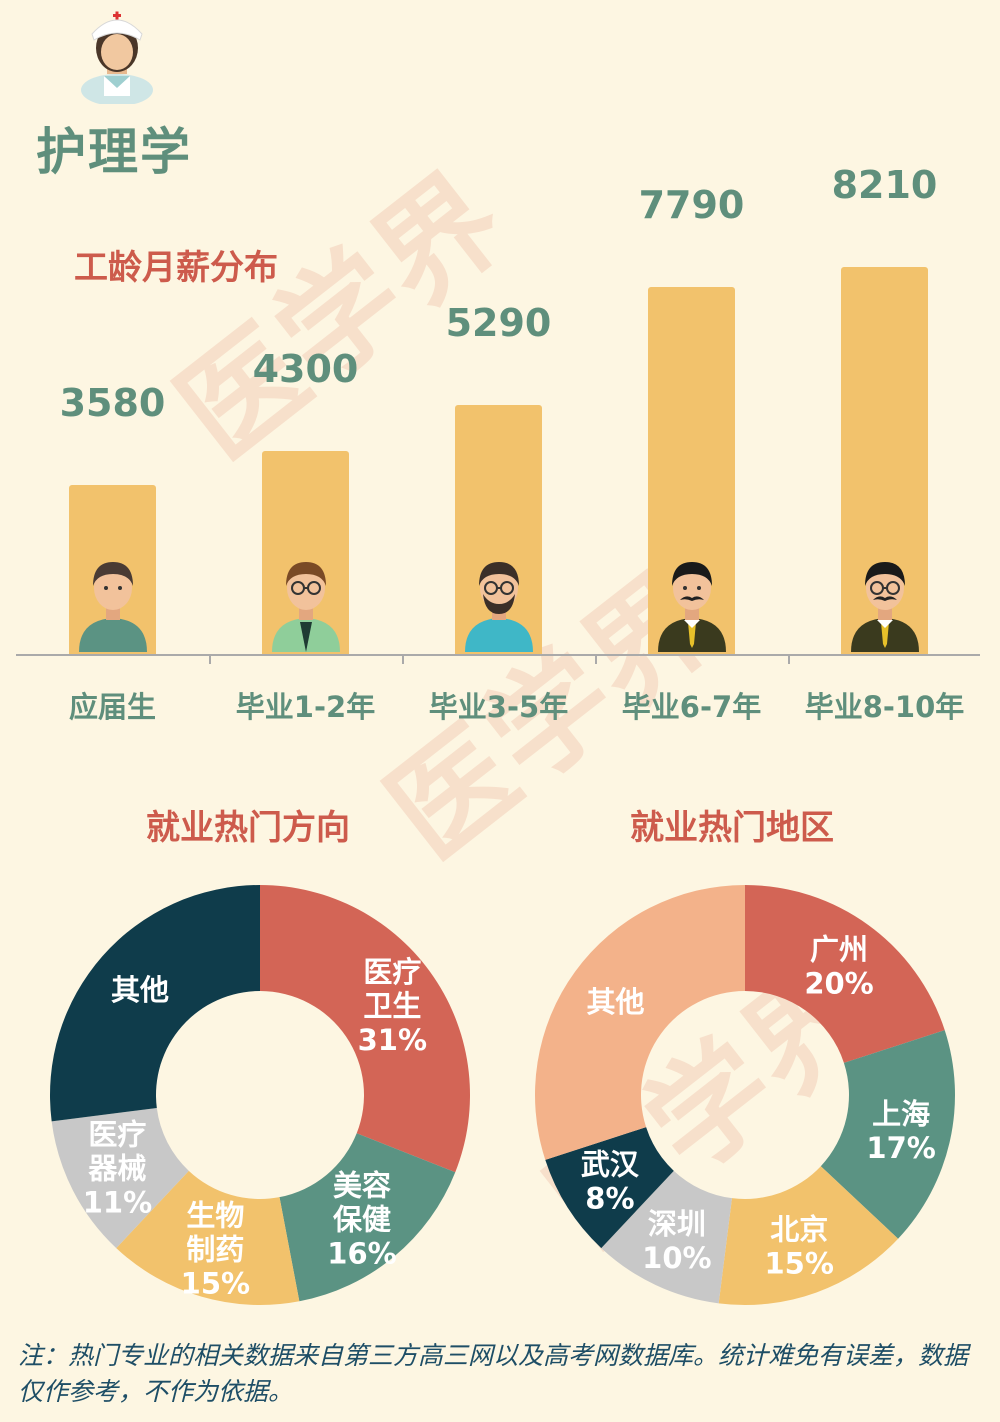 The height and width of the screenshot is (1422, 1000). What do you see at coordinates (361, 1219) in the screenshot?
I see `slice-label: 保健` at bounding box center [361, 1219].